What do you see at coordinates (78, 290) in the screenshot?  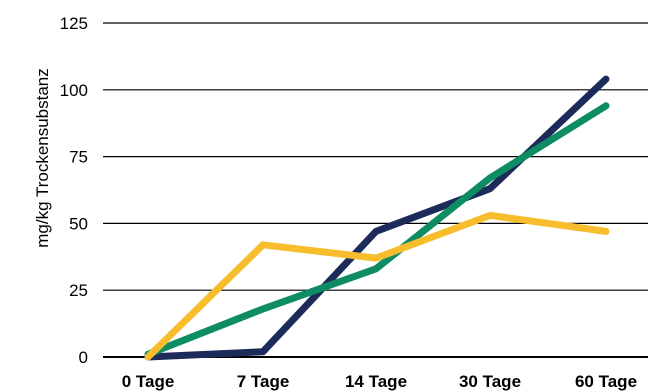 I see `y-tick-label: 25` at bounding box center [78, 290].